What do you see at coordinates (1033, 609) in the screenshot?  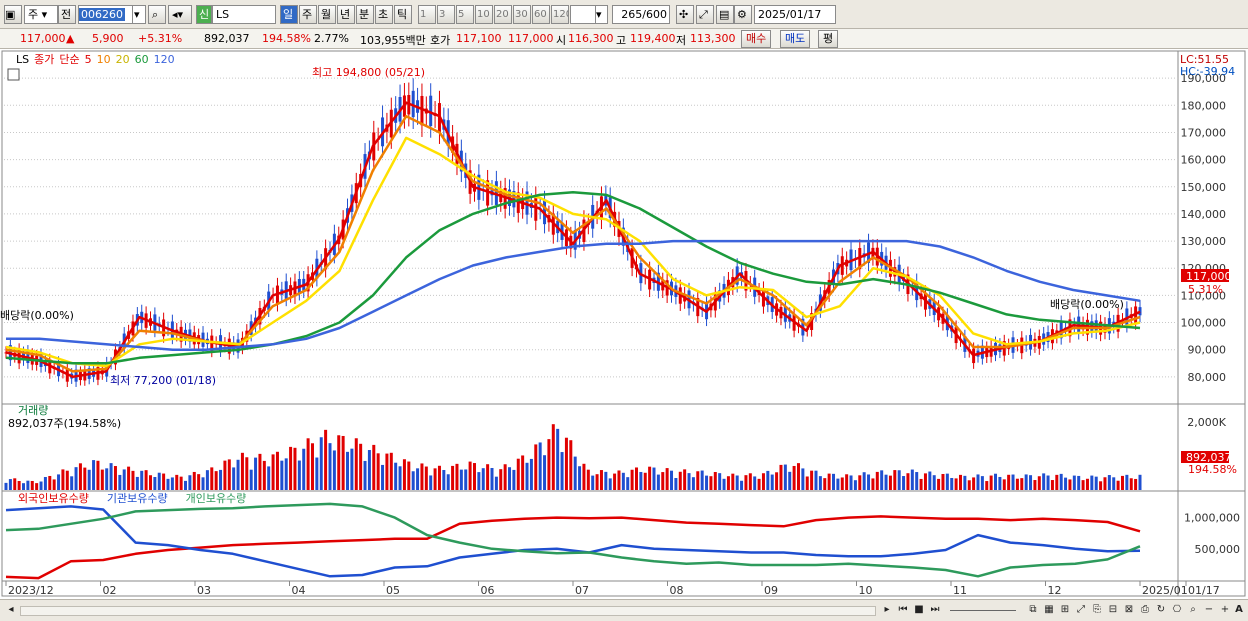 I see `tile-icon: ⧉` at bounding box center [1033, 609].